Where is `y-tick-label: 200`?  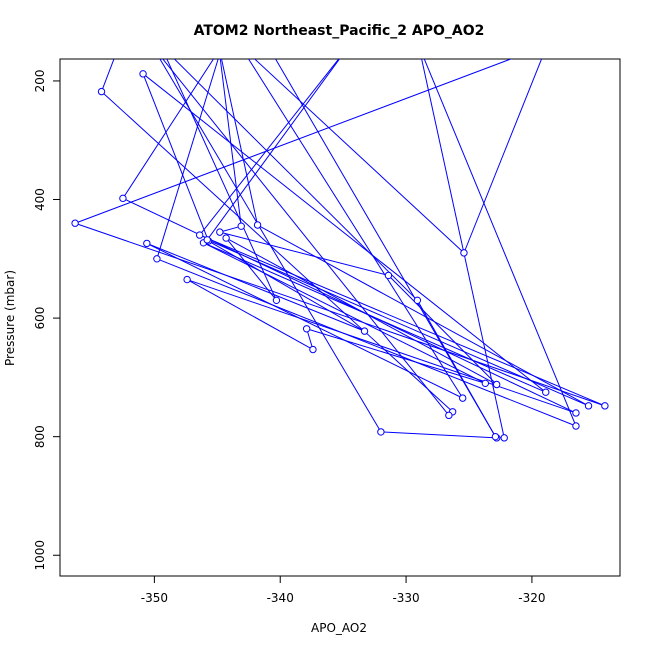
y-tick-label: 200 is located at coordinates (40, 80).